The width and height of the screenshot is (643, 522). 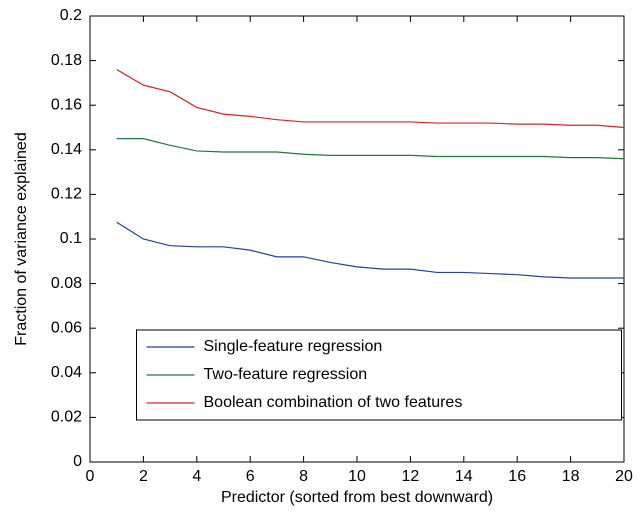 I want to click on legend-box, so click(x=379, y=375).